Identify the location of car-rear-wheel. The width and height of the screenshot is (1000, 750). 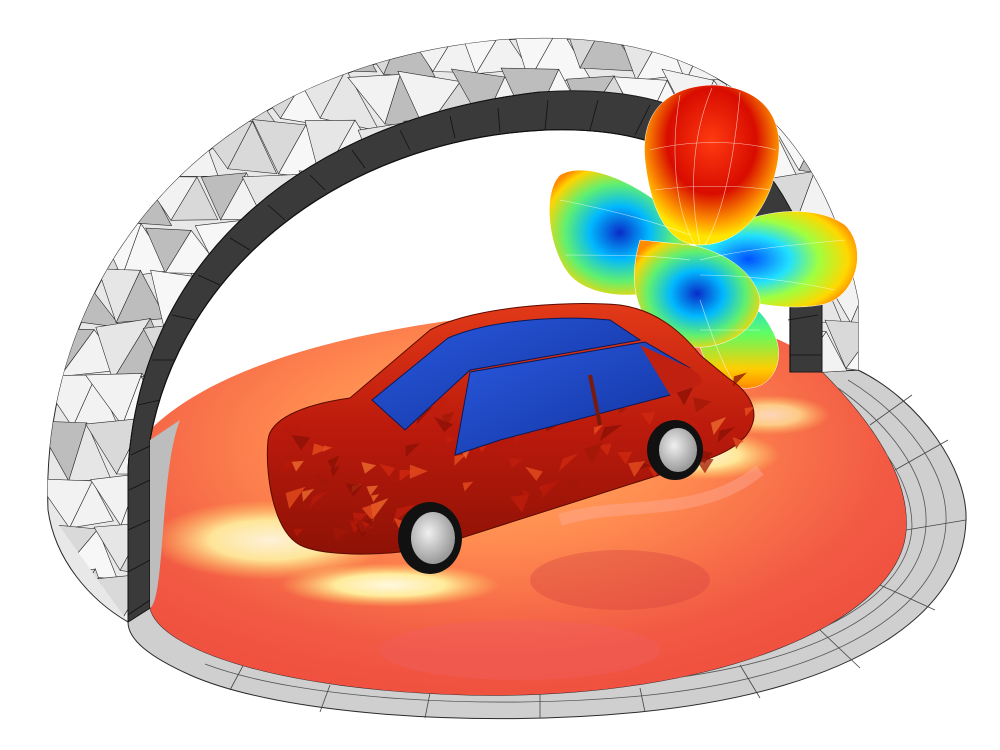
(675, 450).